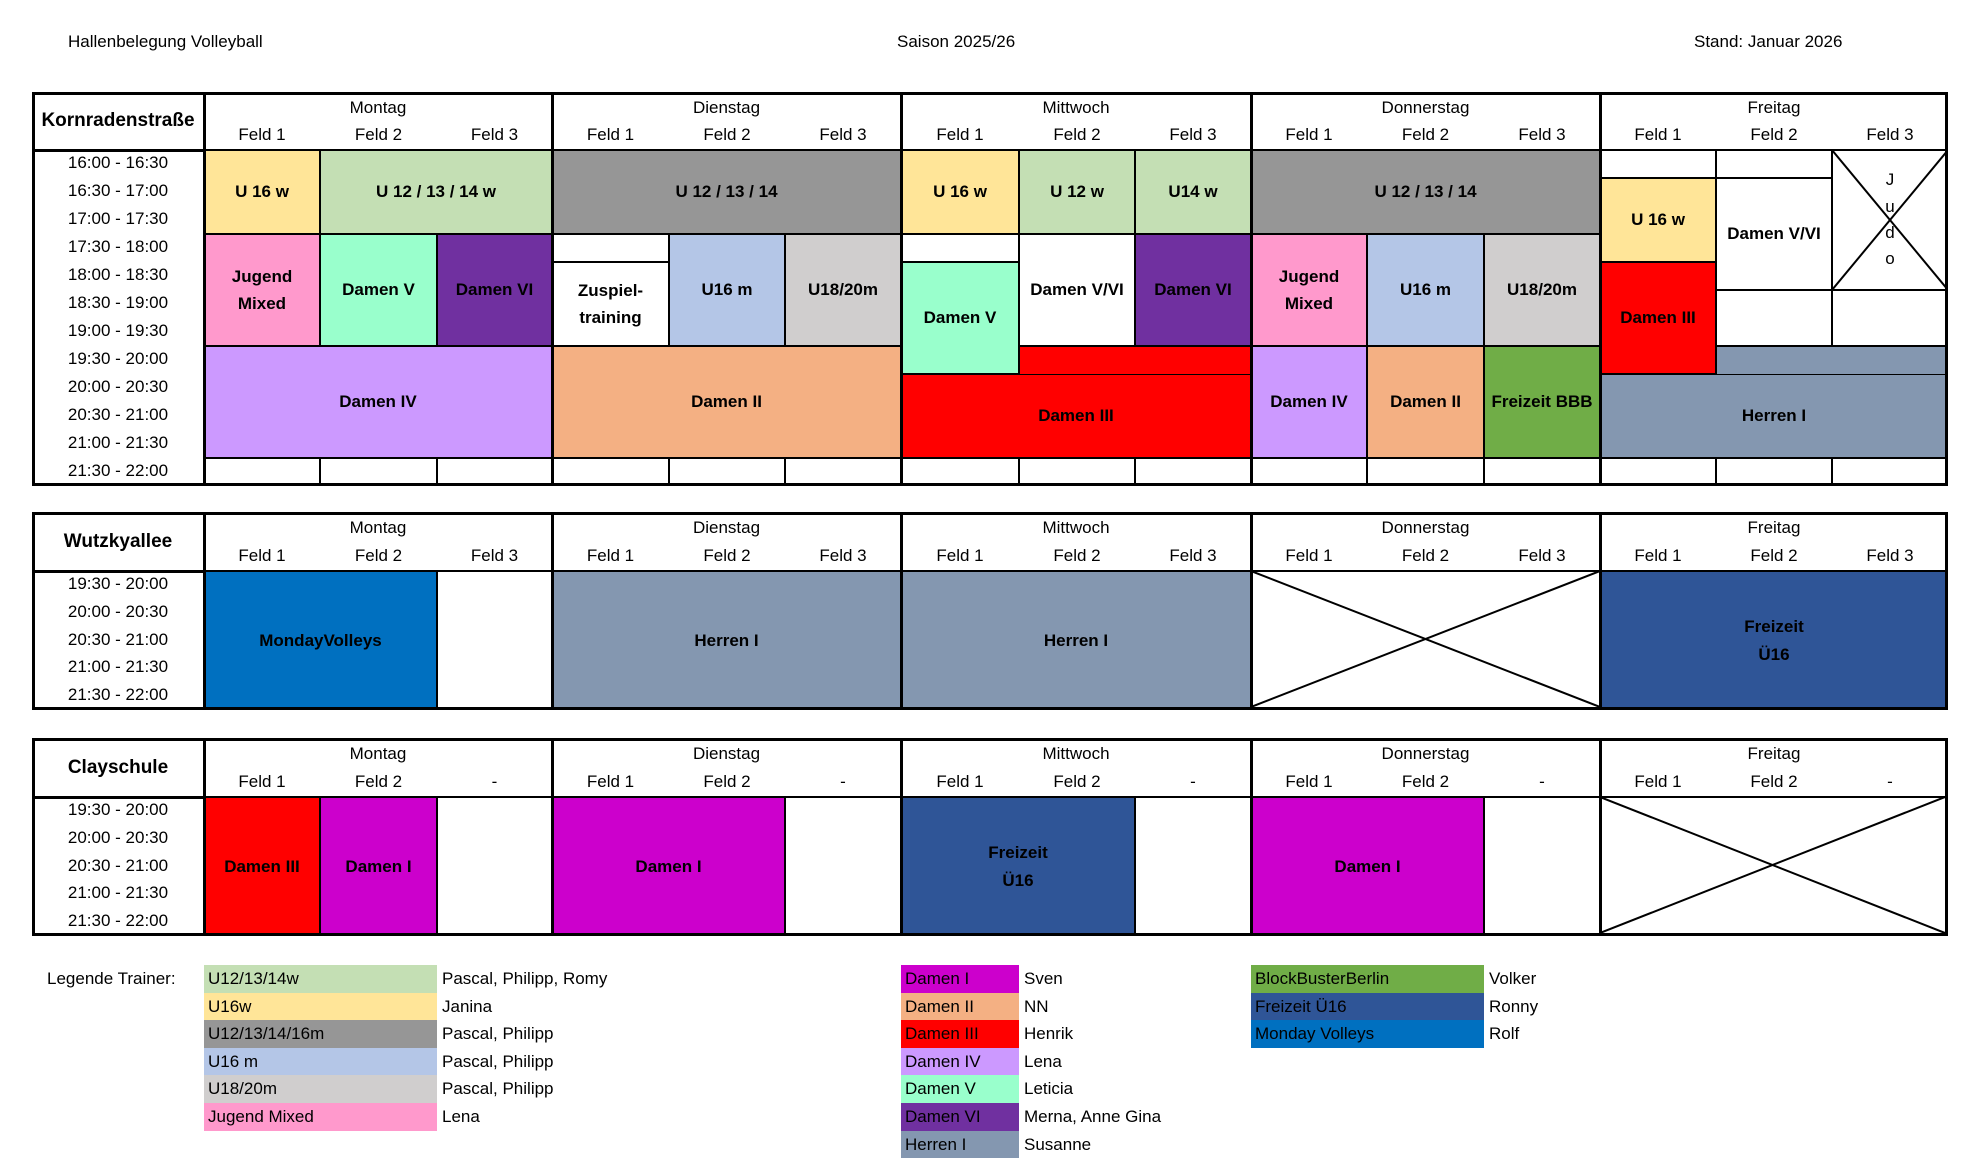 The image size is (1987, 1167). What do you see at coordinates (1018, 866) in the screenshot?
I see `block-clay-mi-freizeit-u16: Freizeit Ü16` at bounding box center [1018, 866].